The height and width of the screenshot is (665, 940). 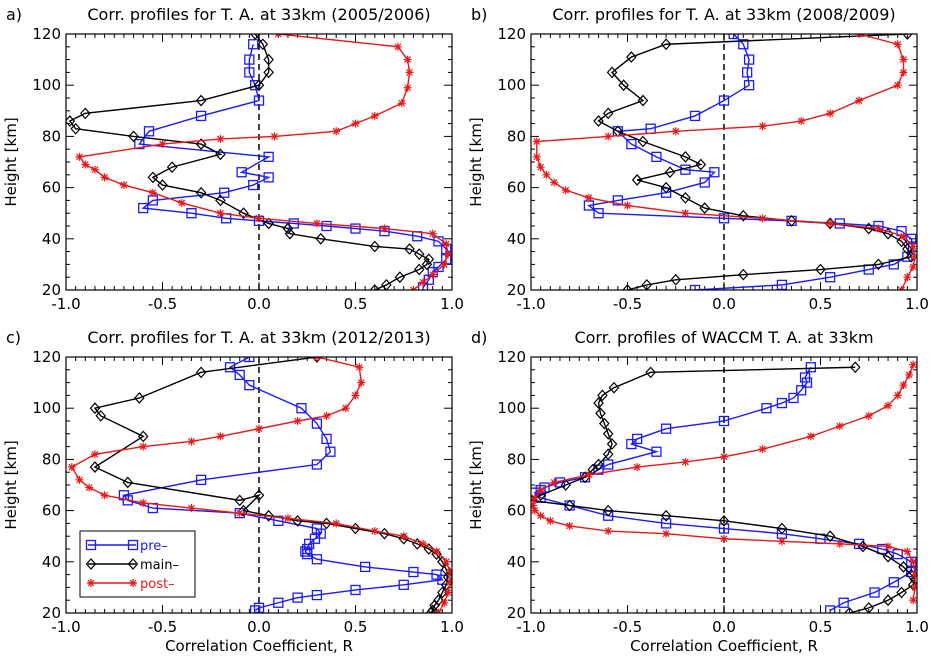 What do you see at coordinates (516, 459) in the screenshot?
I see `y-tick-label: 80` at bounding box center [516, 459].